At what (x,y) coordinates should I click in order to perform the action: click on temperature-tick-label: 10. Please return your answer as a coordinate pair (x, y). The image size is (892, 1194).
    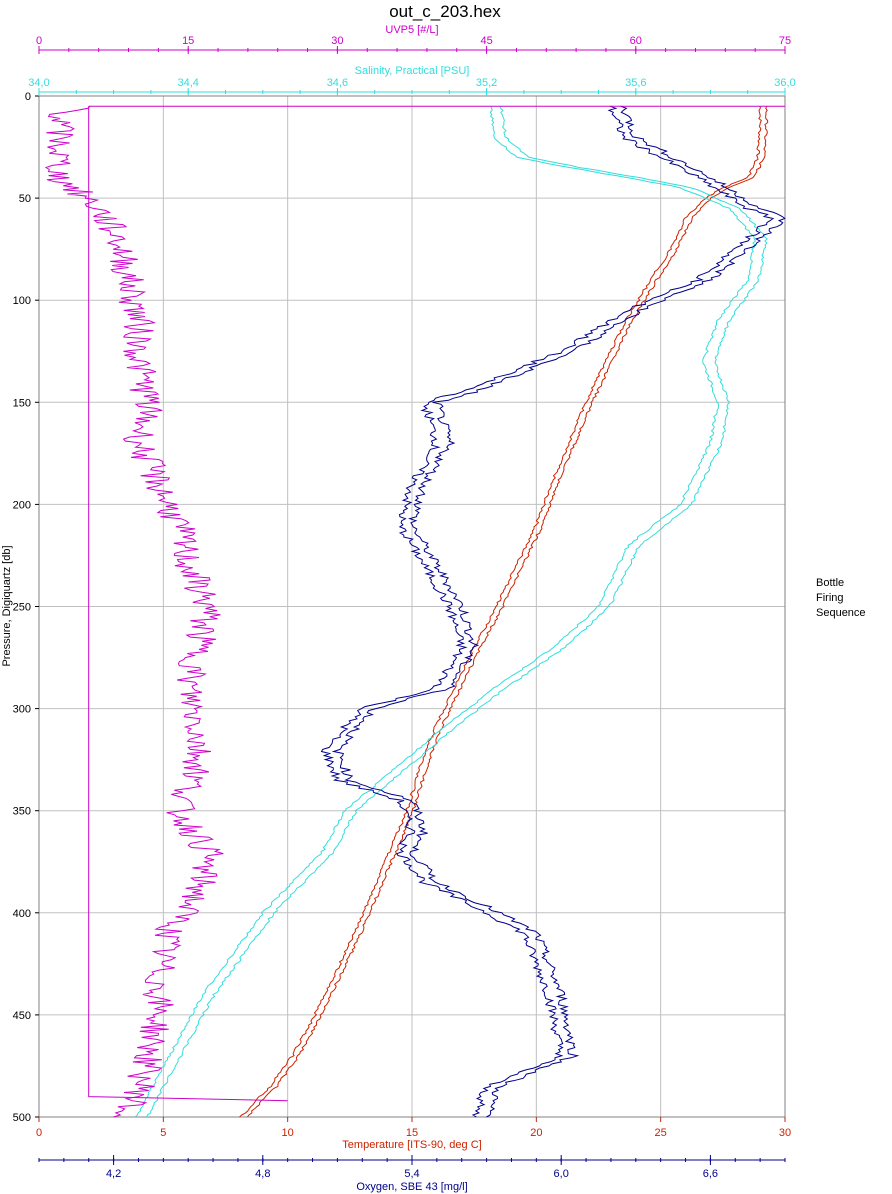
    Looking at the image, I should click on (288, 1133).